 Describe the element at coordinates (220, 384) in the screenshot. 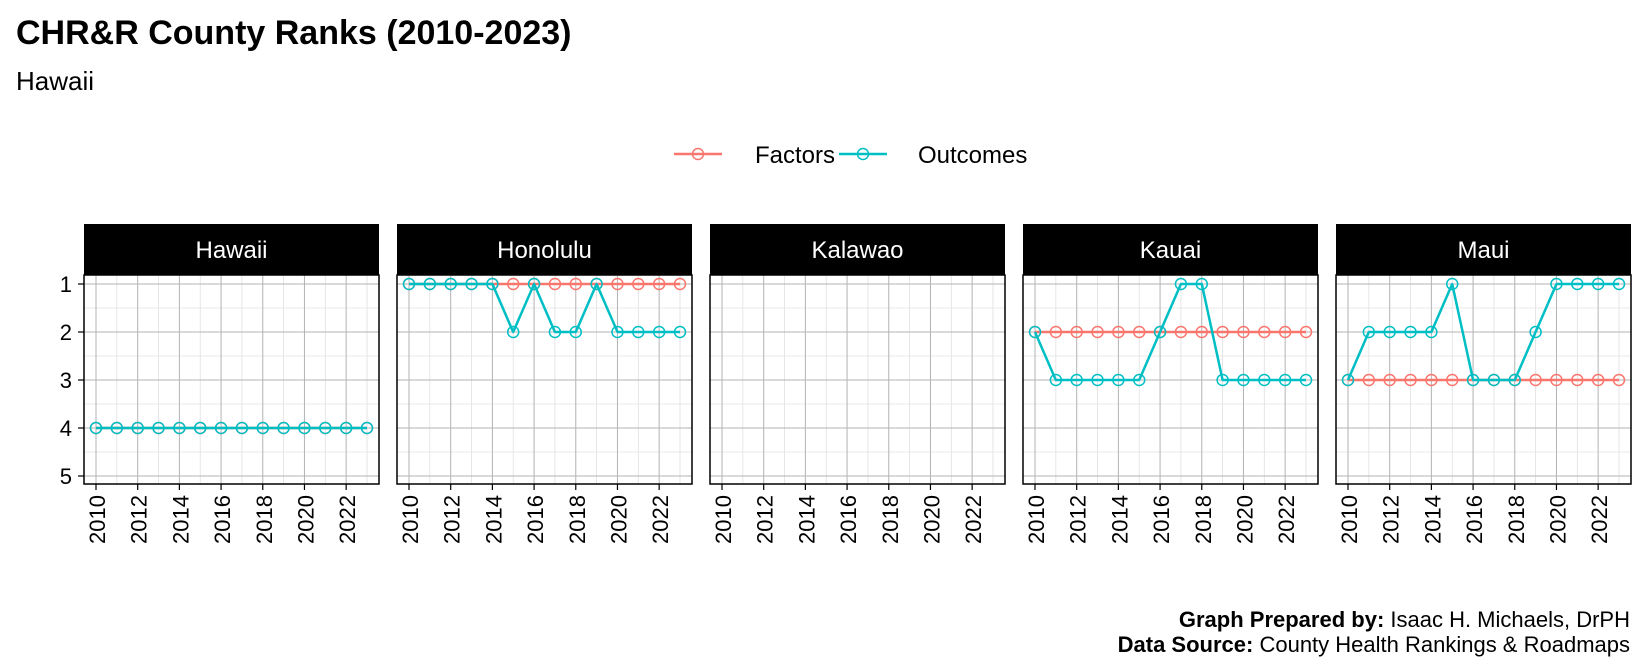

I see `panel-hawaii: Hawaii 2010 2012 2014 2016 2018 2020 2022 1 2 3 4 5` at that location.